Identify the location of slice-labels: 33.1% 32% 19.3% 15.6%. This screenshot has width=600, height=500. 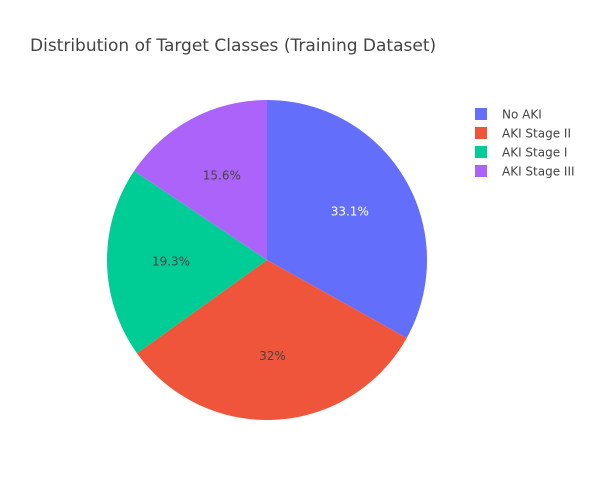
(260, 265).